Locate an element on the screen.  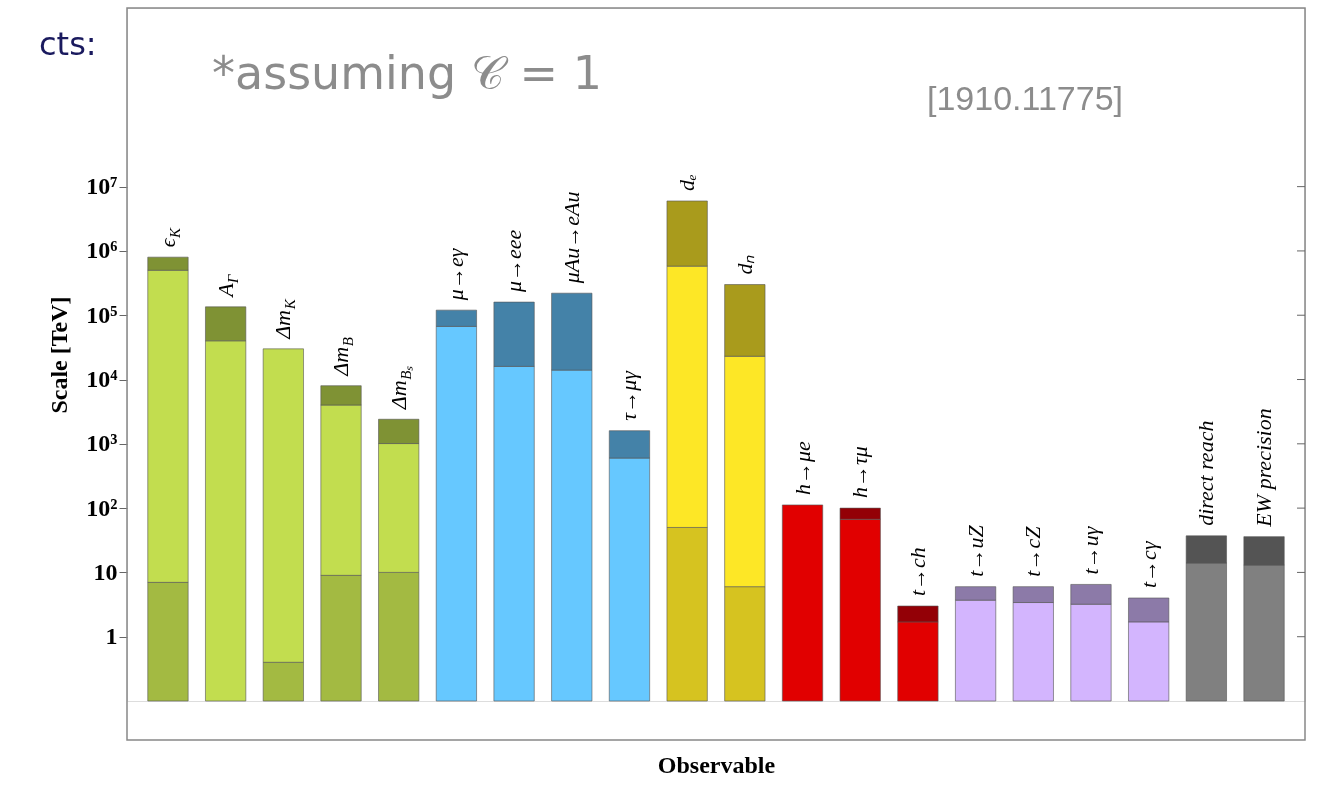
y-tick-label: 10 is located at coordinates (105, 571).